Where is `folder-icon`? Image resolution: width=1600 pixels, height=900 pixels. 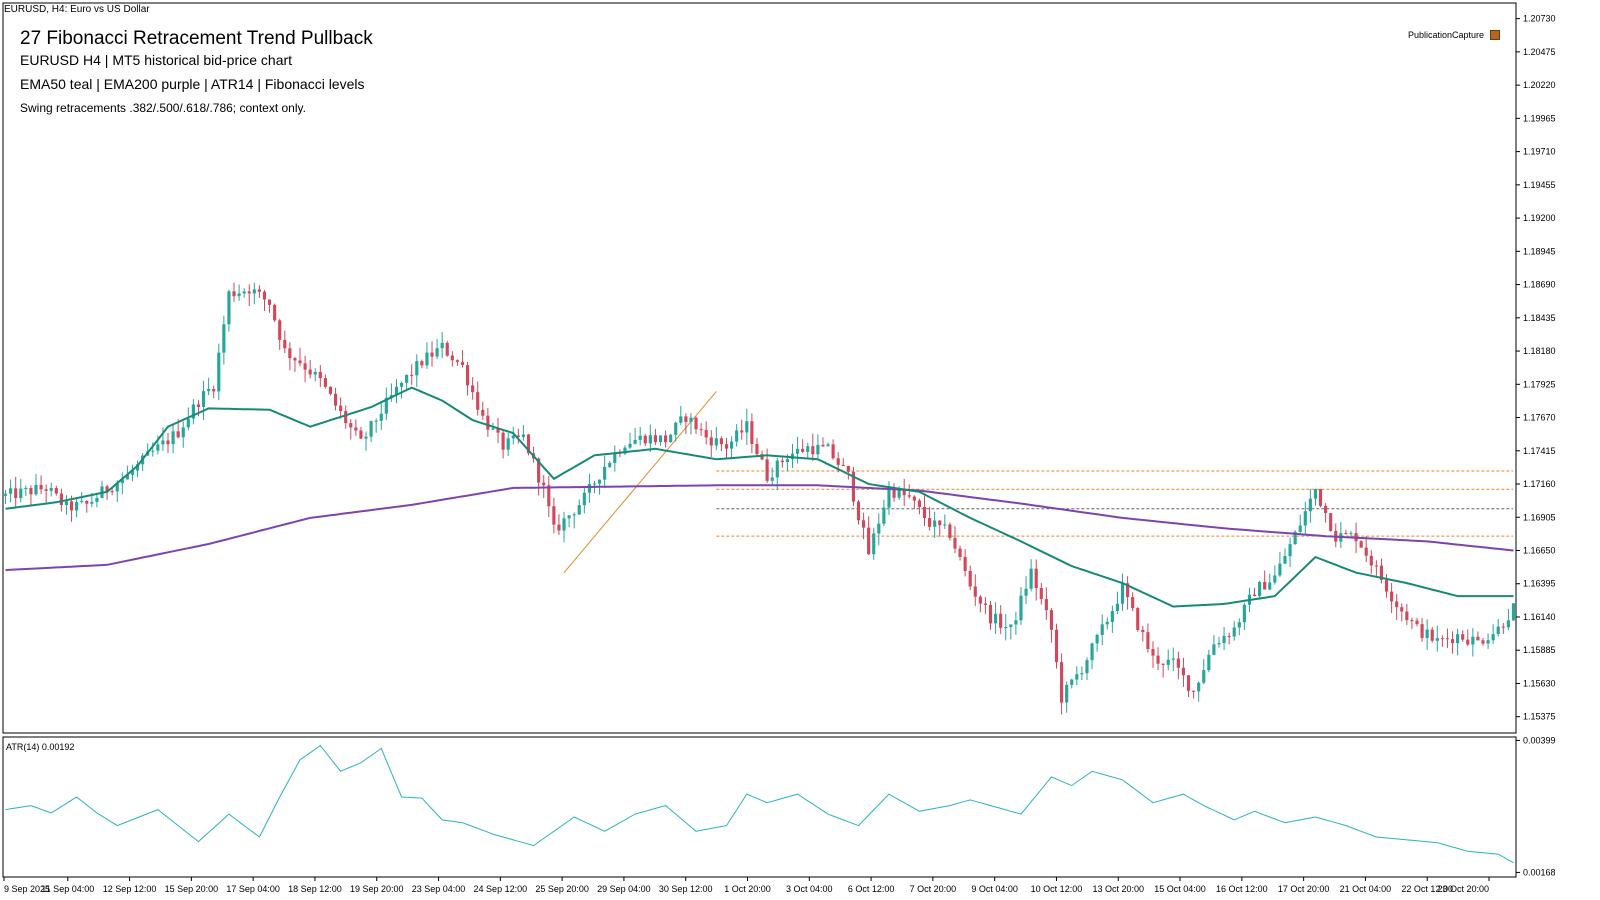
folder-icon is located at coordinates (1495, 35).